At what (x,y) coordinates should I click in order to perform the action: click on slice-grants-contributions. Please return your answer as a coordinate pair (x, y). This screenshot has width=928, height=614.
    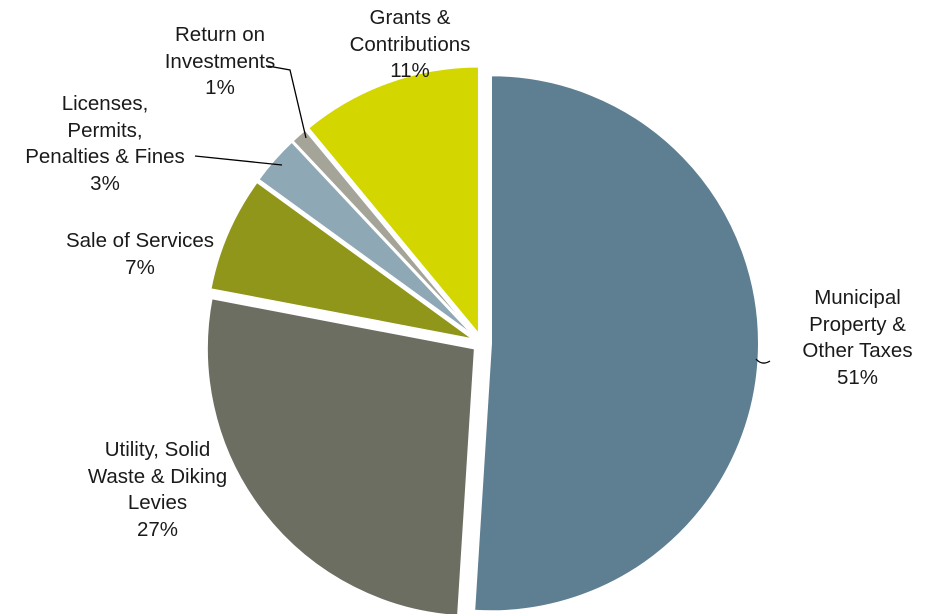
    Looking at the image, I should click on (393, 201).